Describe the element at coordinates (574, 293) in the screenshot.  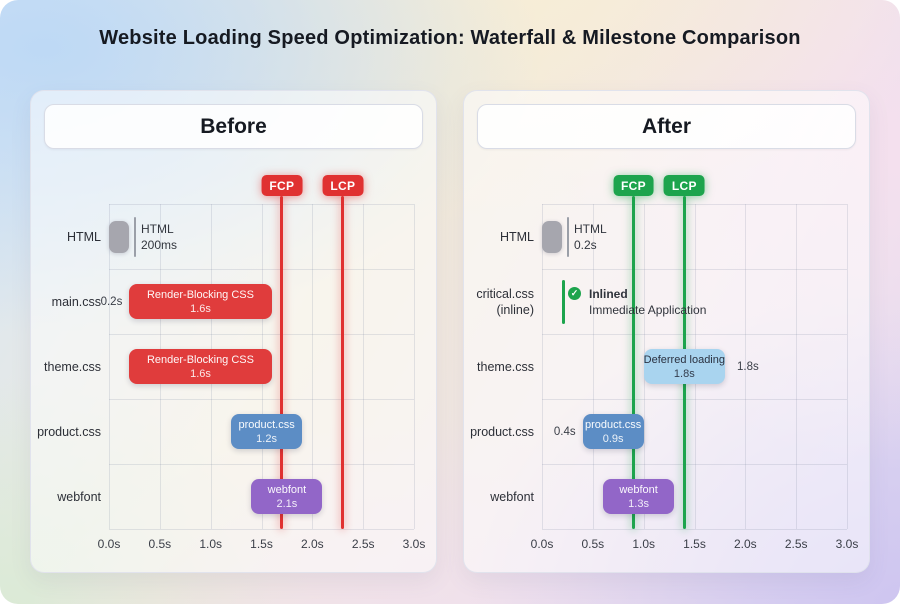
I see `check-circle-icon: ✓` at that location.